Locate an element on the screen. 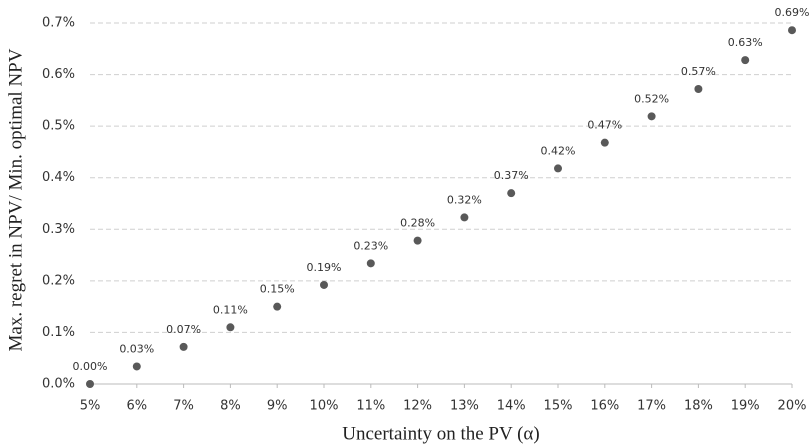 This screenshot has height=447, width=812. value-label: 0.57% is located at coordinates (698, 71).